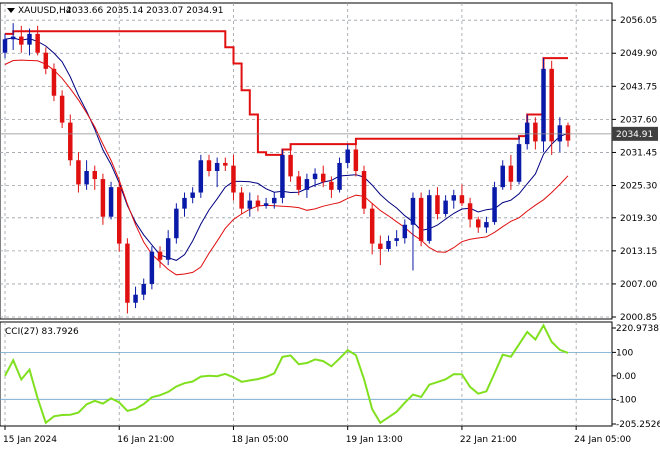  Describe the element at coordinates (11, 10) in the screenshot. I see `collapse-triangle-icon` at that location.